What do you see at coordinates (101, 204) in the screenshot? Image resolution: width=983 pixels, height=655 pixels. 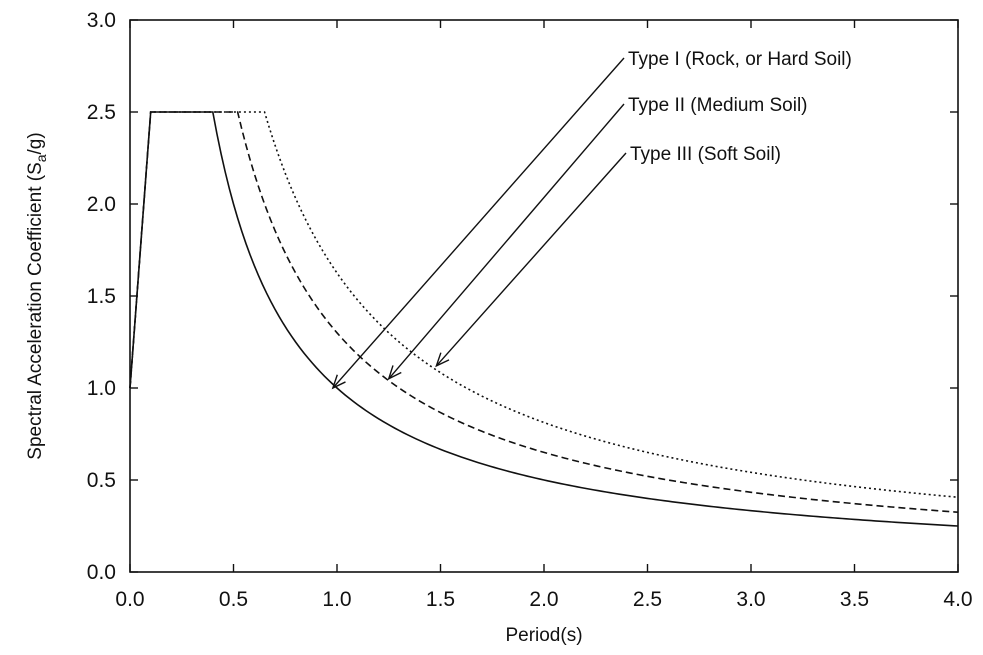 I see `y-tick-label: 2.0` at bounding box center [101, 204].